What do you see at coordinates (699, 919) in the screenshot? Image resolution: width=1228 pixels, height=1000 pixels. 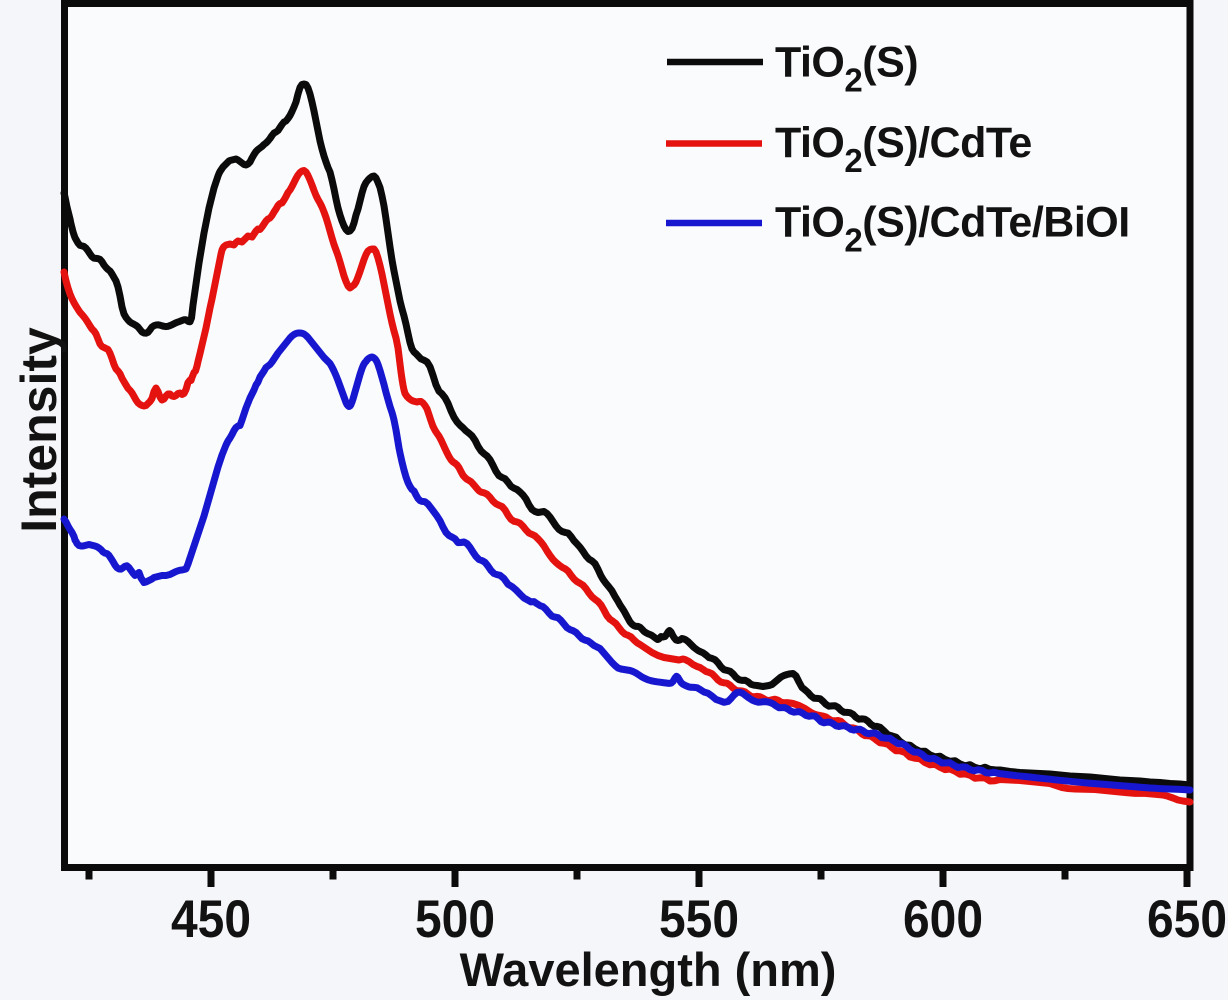 I see `svg-text: 550` at bounding box center [699, 919].